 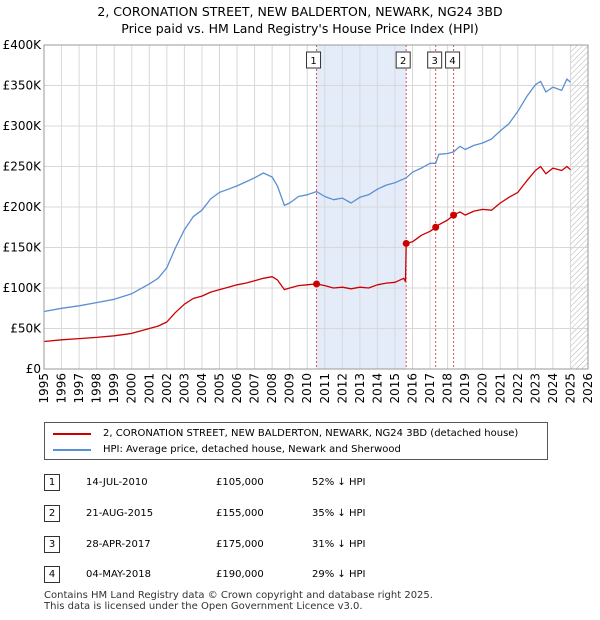 What do you see at coordinates (307, 388) in the screenshot?
I see `x-tick-label: 2010` at bounding box center [307, 388].